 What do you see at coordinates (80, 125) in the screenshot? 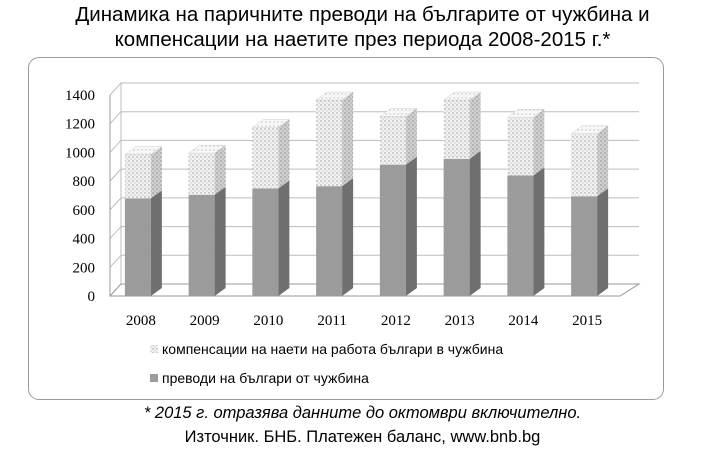
I see `y-tick-label: 1200` at bounding box center [80, 125].